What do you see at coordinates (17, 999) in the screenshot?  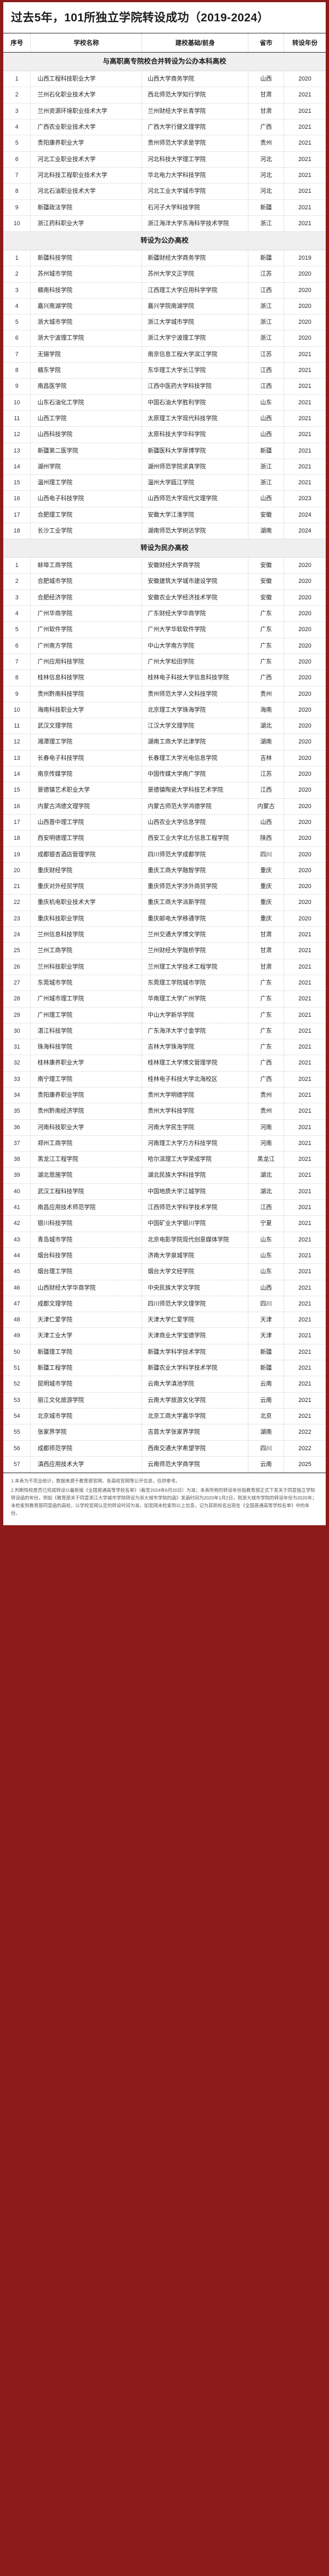 I see `cell-index: 28` at bounding box center [17, 999].